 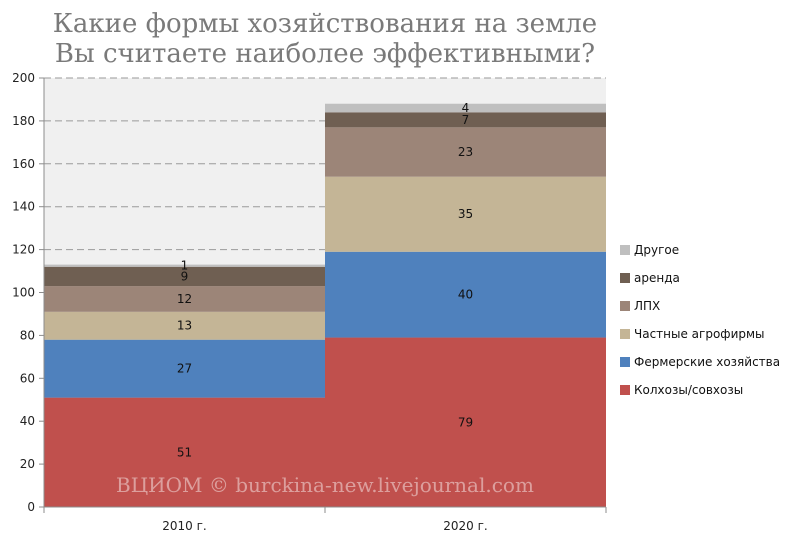 What do you see at coordinates (325, 24) in the screenshot?
I see `chart-title-line-1: Какие формы хозяйствования на земле` at bounding box center [325, 24].